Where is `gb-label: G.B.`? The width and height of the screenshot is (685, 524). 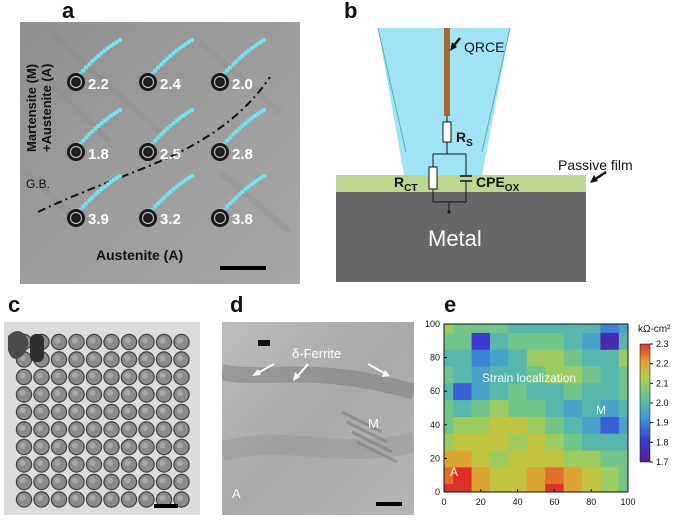 gb-label: G.B. is located at coordinates (38, 184).